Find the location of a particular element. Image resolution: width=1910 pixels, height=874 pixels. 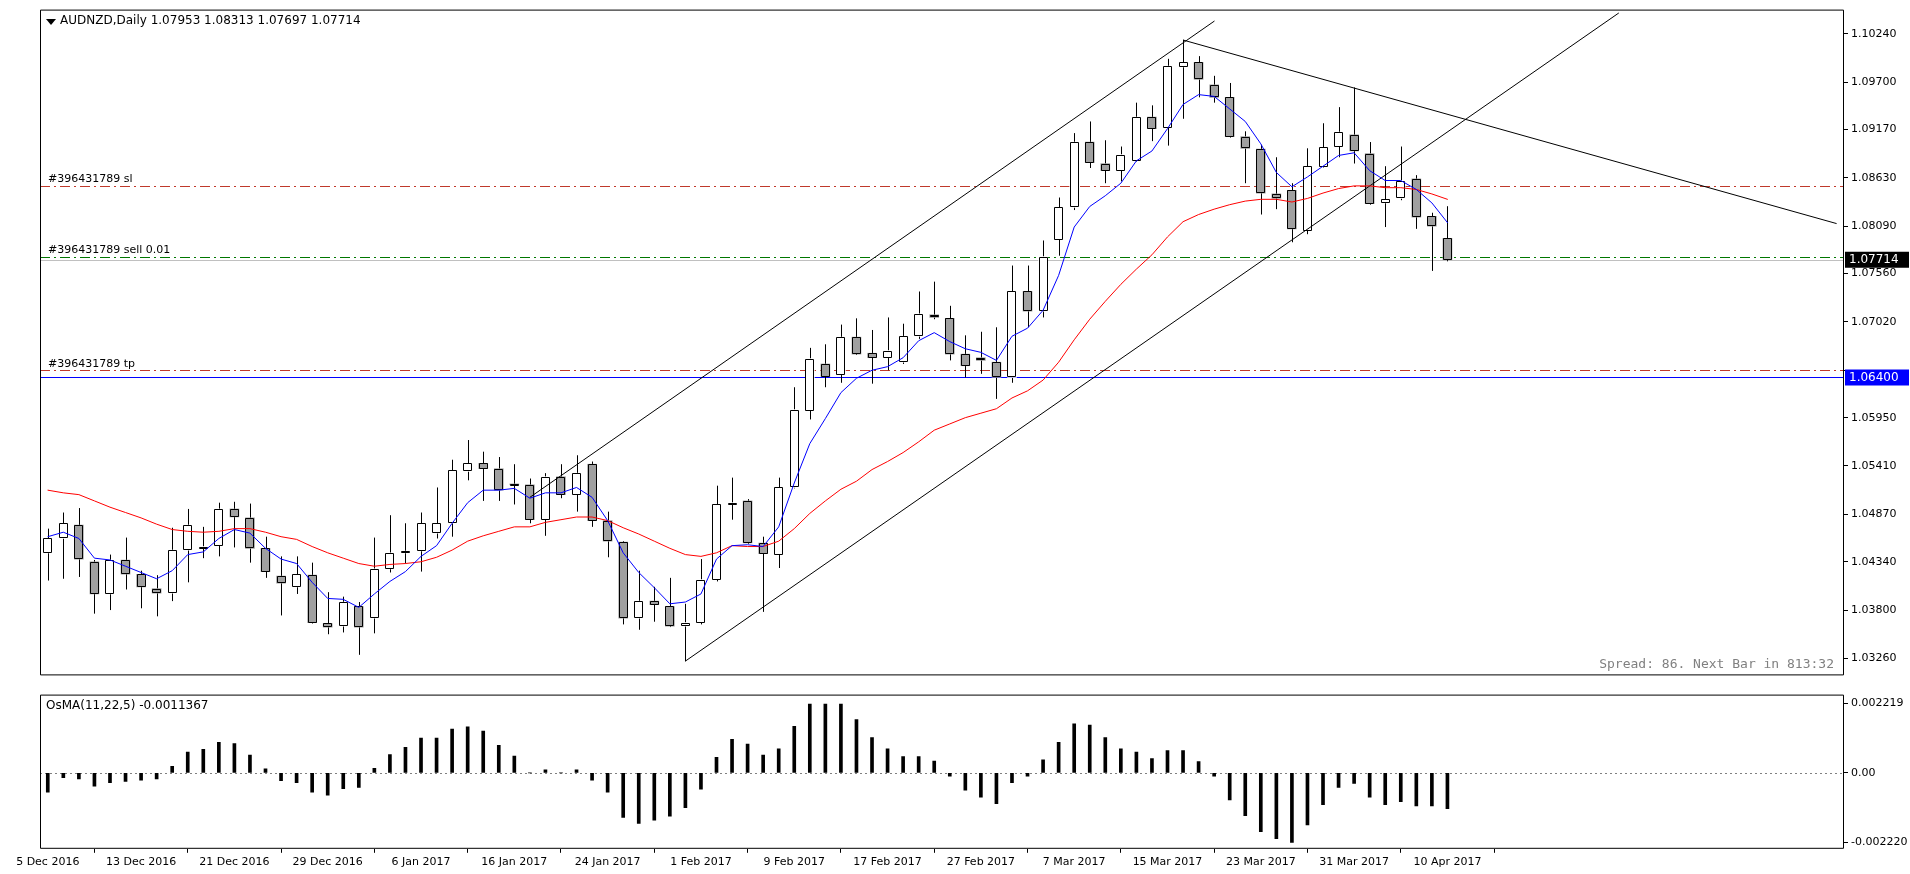

y-tick-label: 1.09700 is located at coordinates (1874, 81).